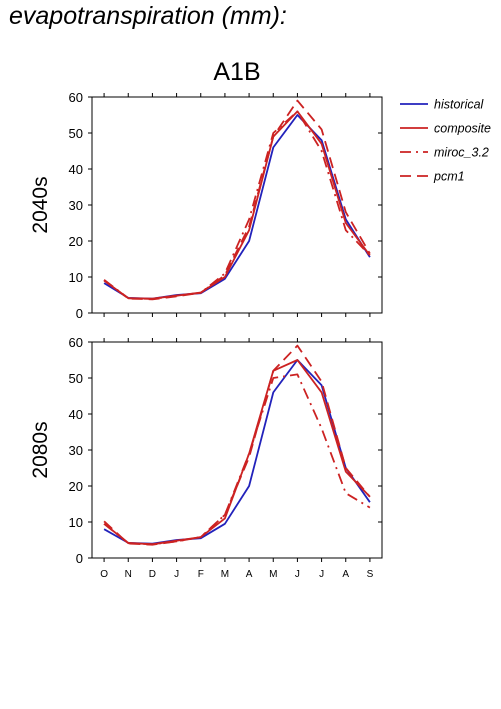 Image resolution: width=501 pixels, height=709 pixels. Describe the element at coordinates (449, 177) in the screenshot. I see `legend-label: pcm1` at that location.